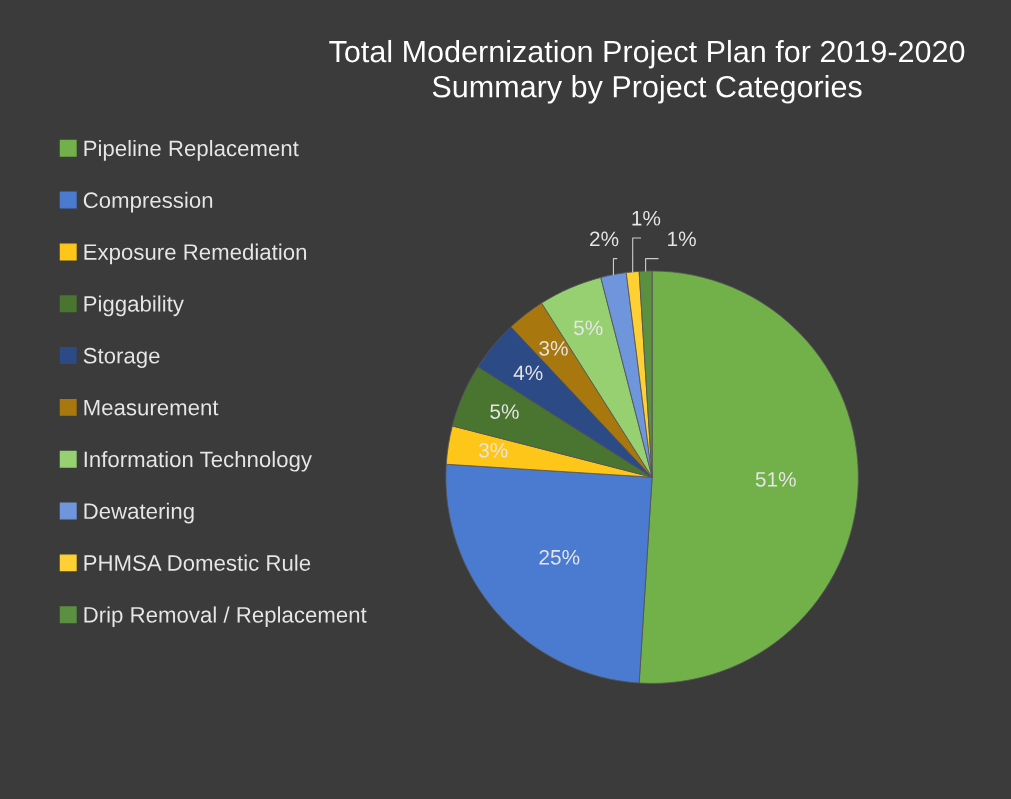 The height and width of the screenshot is (799, 1011). Describe the element at coordinates (191, 150) in the screenshot. I see `legend-label: Pipeline Replacement` at that location.